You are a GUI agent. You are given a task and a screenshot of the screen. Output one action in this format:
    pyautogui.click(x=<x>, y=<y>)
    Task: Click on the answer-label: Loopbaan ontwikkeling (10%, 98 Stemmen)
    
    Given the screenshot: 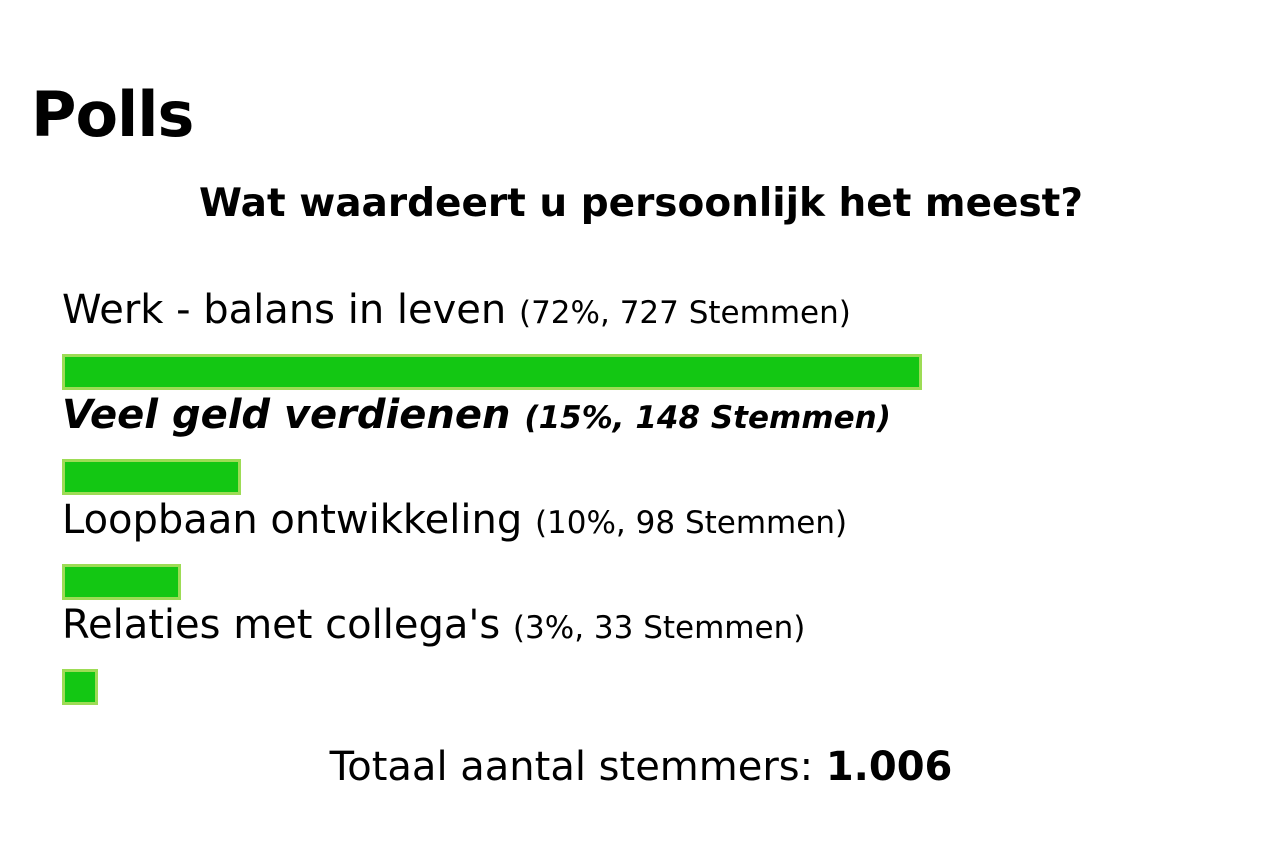 What is the action you would take?
    pyautogui.click(x=662, y=521)
    